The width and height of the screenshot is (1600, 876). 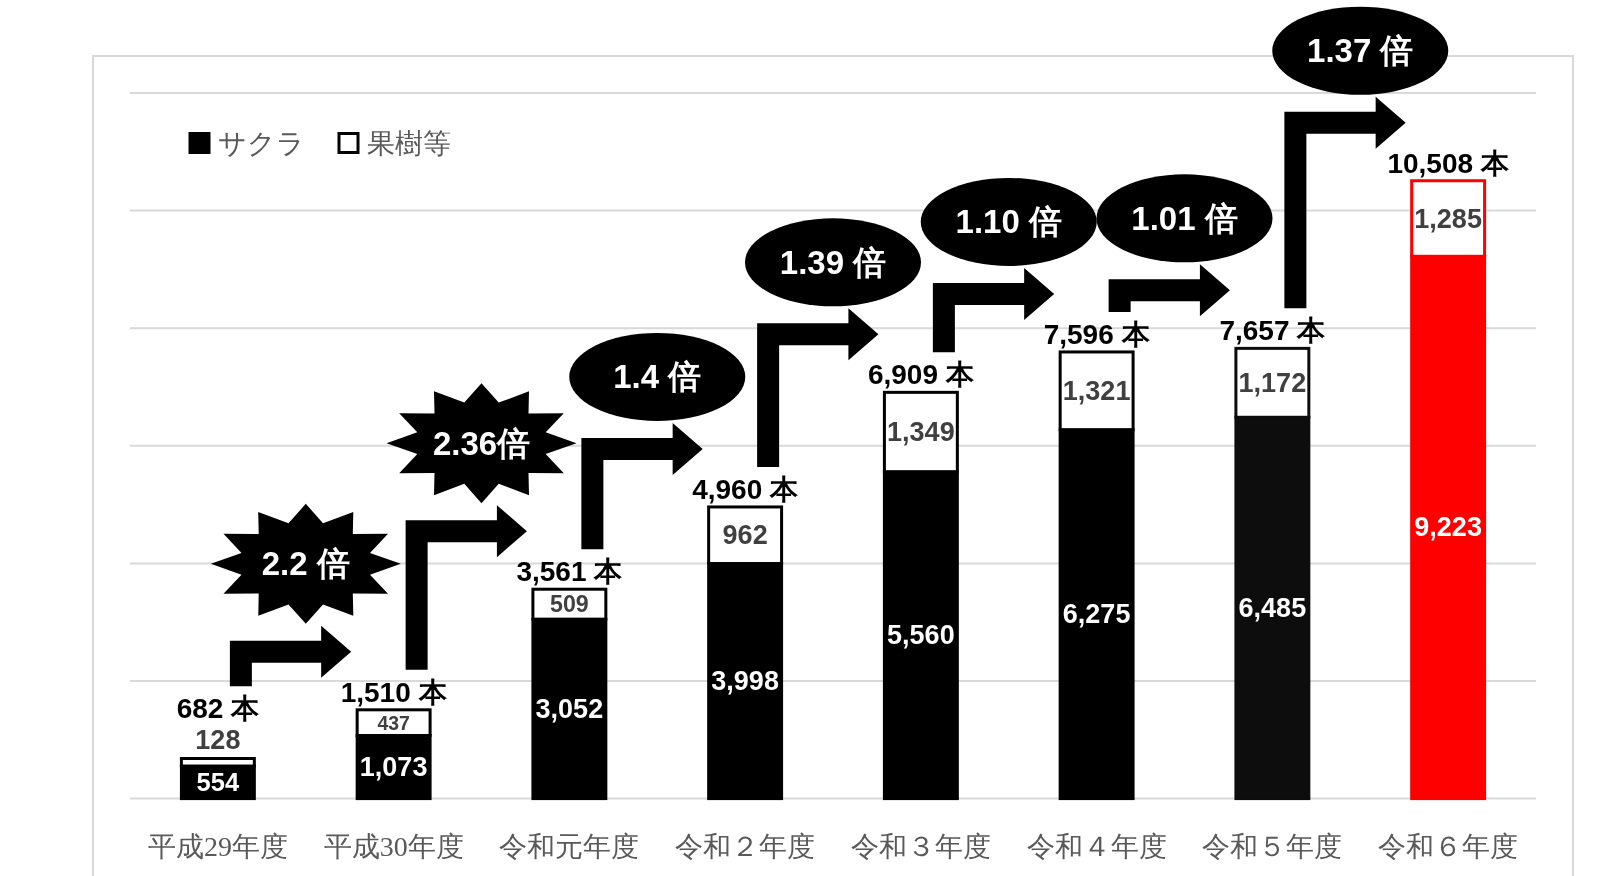 What do you see at coordinates (261, 143) in the screenshot?
I see `legend-label: サクラ` at bounding box center [261, 143].